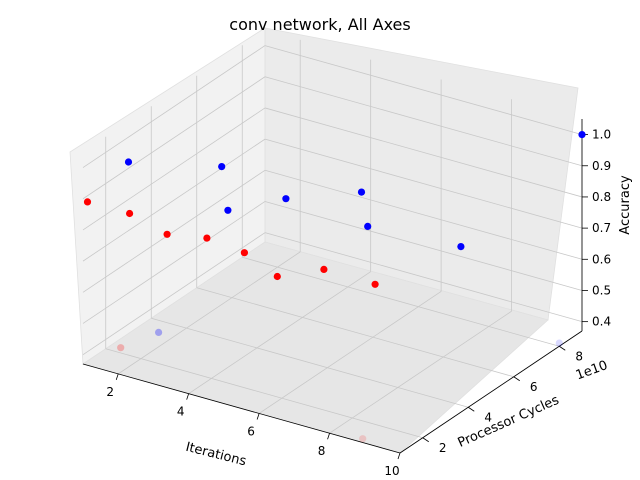  Describe the element at coordinates (319, 24) in the screenshot. I see `chart-title: conv network, All Axes` at that location.